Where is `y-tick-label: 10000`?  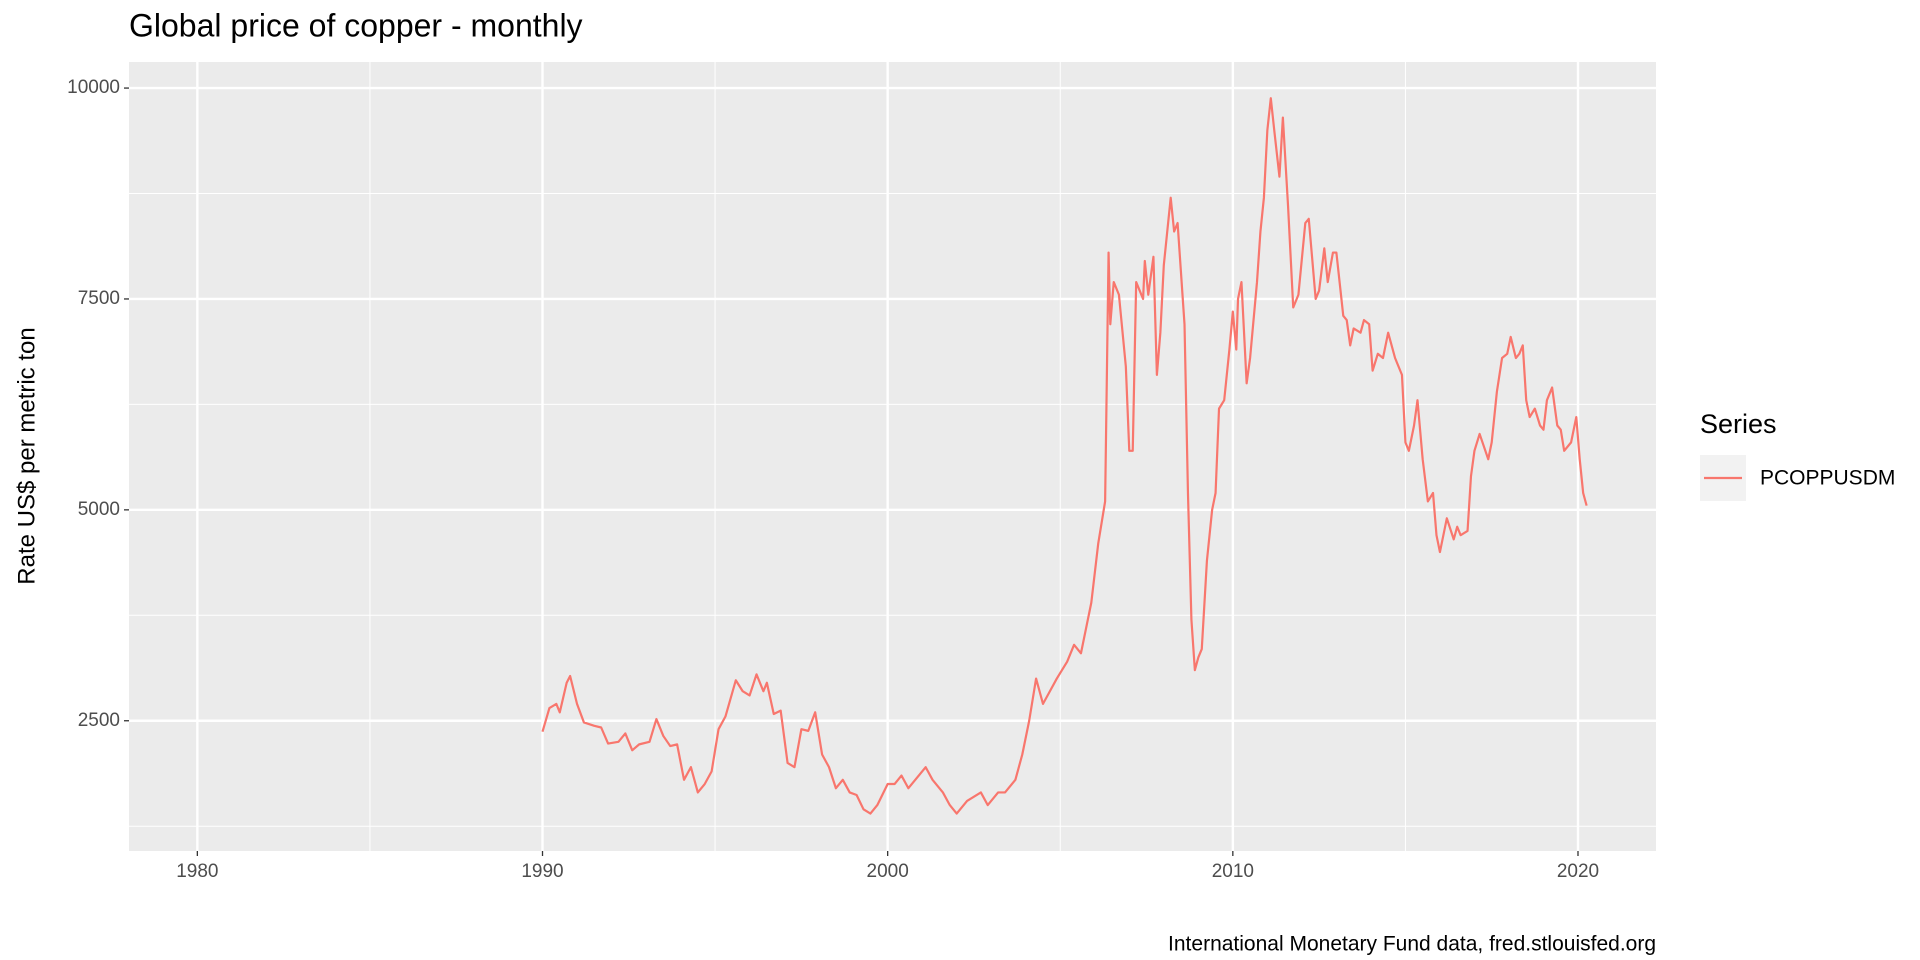
y-tick-label: 10000 is located at coordinates (93, 87).